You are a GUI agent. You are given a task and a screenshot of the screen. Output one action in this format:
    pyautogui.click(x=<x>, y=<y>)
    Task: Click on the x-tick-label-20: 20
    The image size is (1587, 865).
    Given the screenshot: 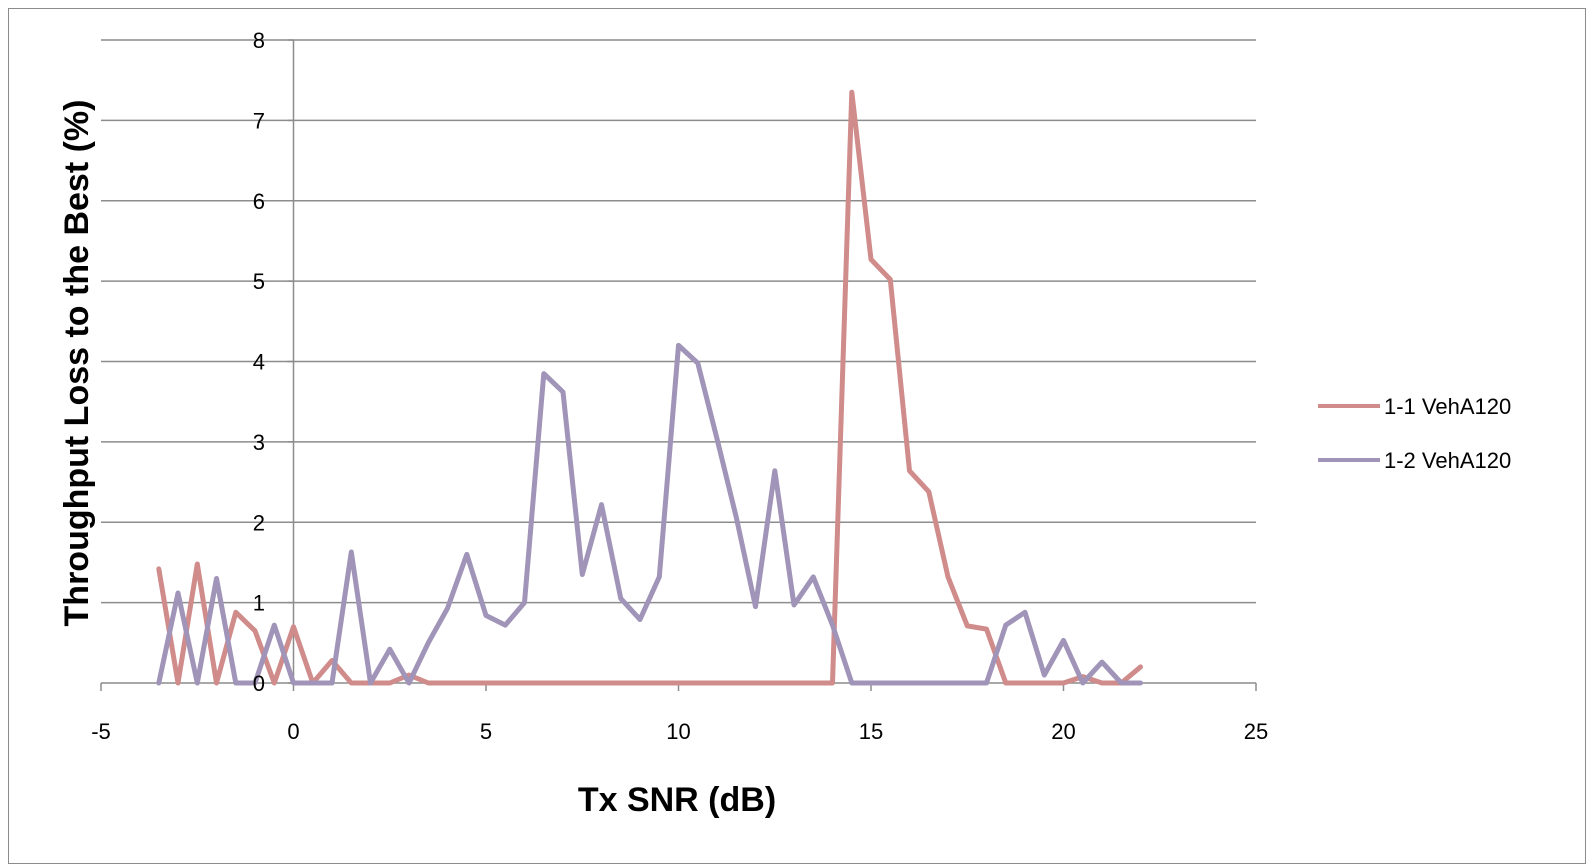 What is the action you would take?
    pyautogui.click(x=1063, y=731)
    